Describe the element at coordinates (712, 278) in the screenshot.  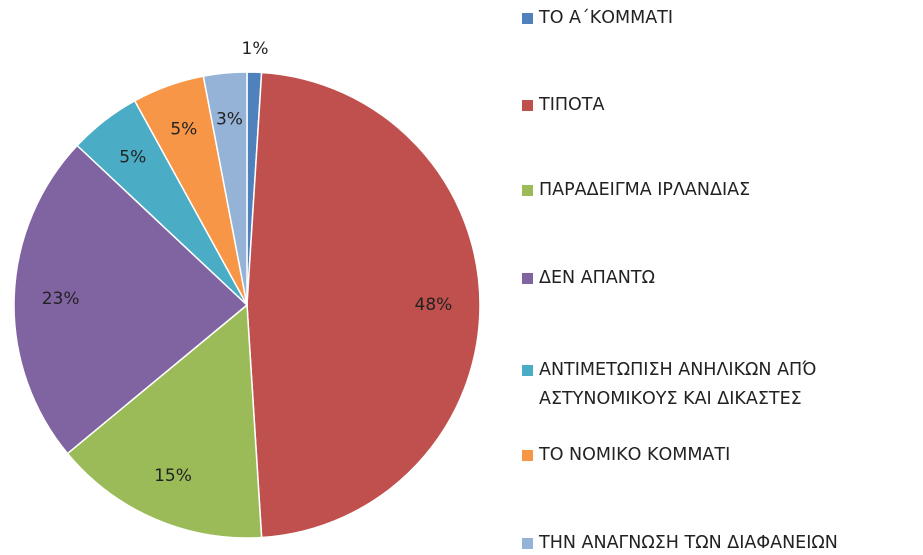
I see `legend-item: ΔΕΝ ΑΠΑΝΤΩ` at that location.